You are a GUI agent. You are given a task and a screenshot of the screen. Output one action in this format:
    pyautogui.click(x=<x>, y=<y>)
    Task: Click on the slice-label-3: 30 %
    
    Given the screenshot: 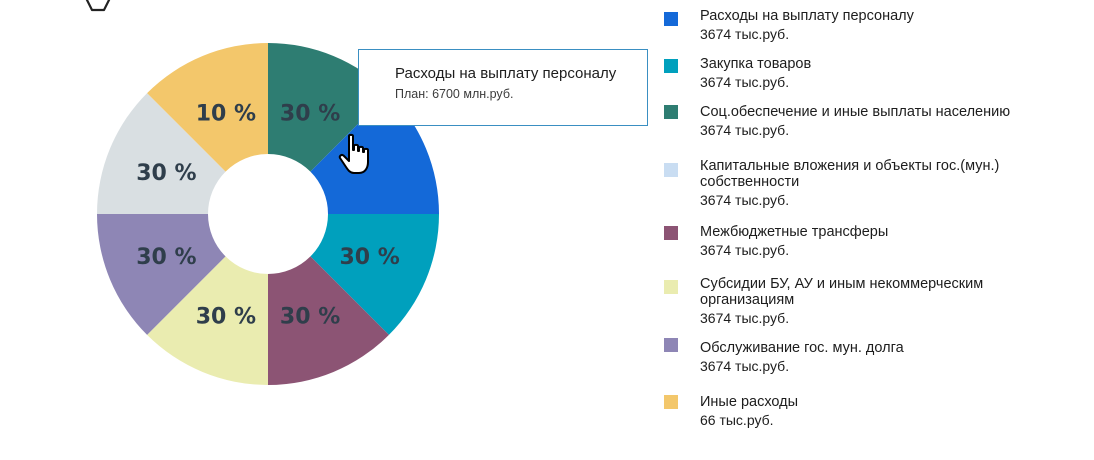 What is the action you would take?
    pyautogui.click(x=369, y=257)
    